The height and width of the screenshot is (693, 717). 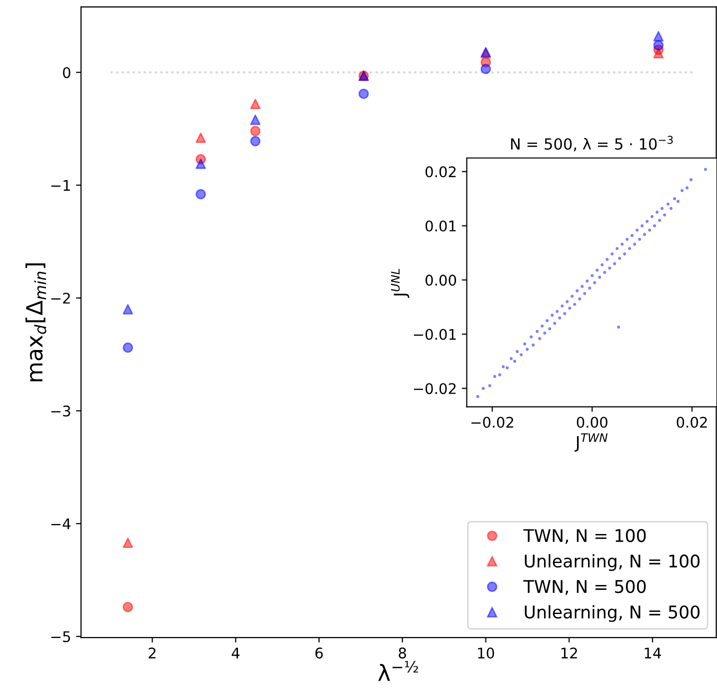 I want to click on y-tick-label: −0.02, so click(x=435, y=388).